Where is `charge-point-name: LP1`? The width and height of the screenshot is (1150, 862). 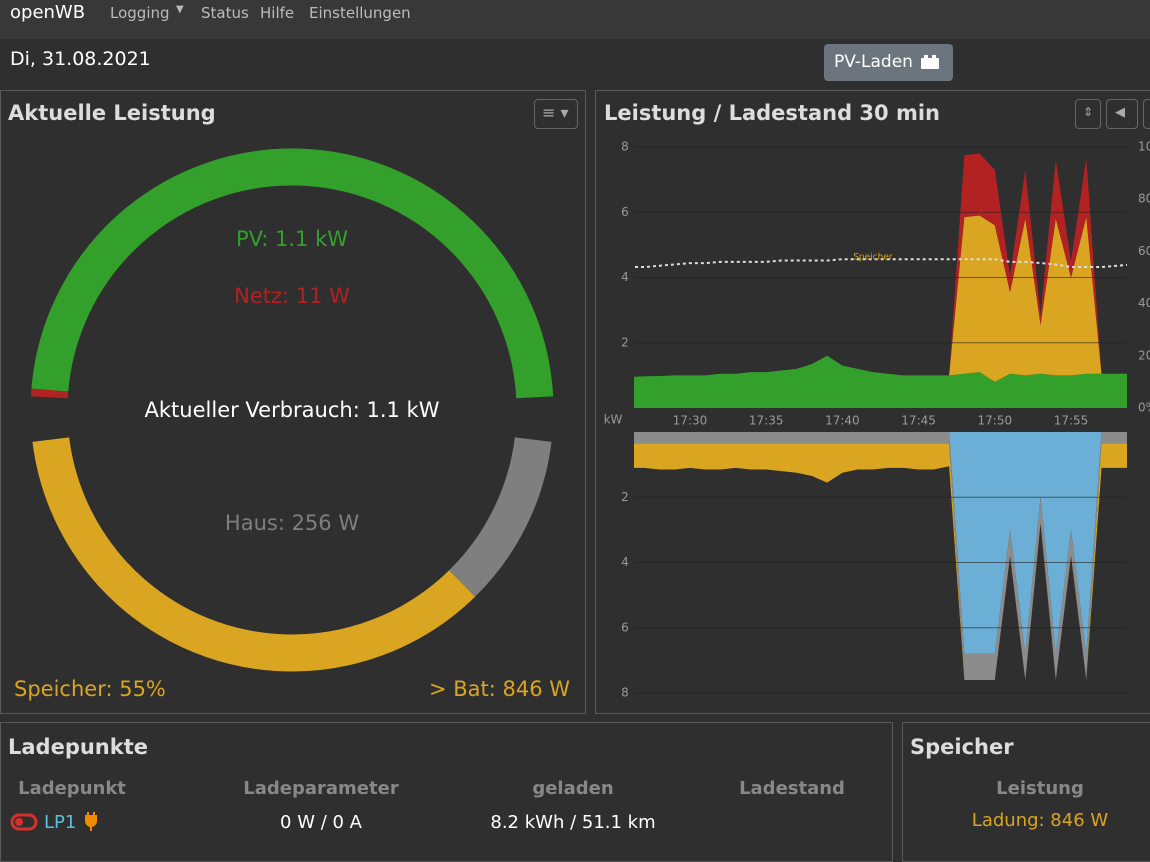
charge-point-name: LP1 is located at coordinates (60, 822).